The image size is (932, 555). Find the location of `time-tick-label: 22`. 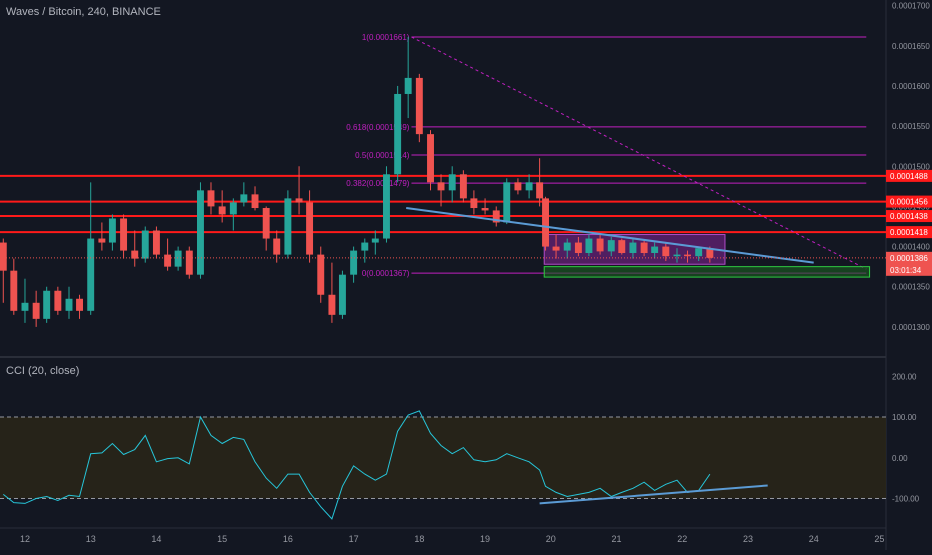

time-tick-label: 22 is located at coordinates (682, 539).